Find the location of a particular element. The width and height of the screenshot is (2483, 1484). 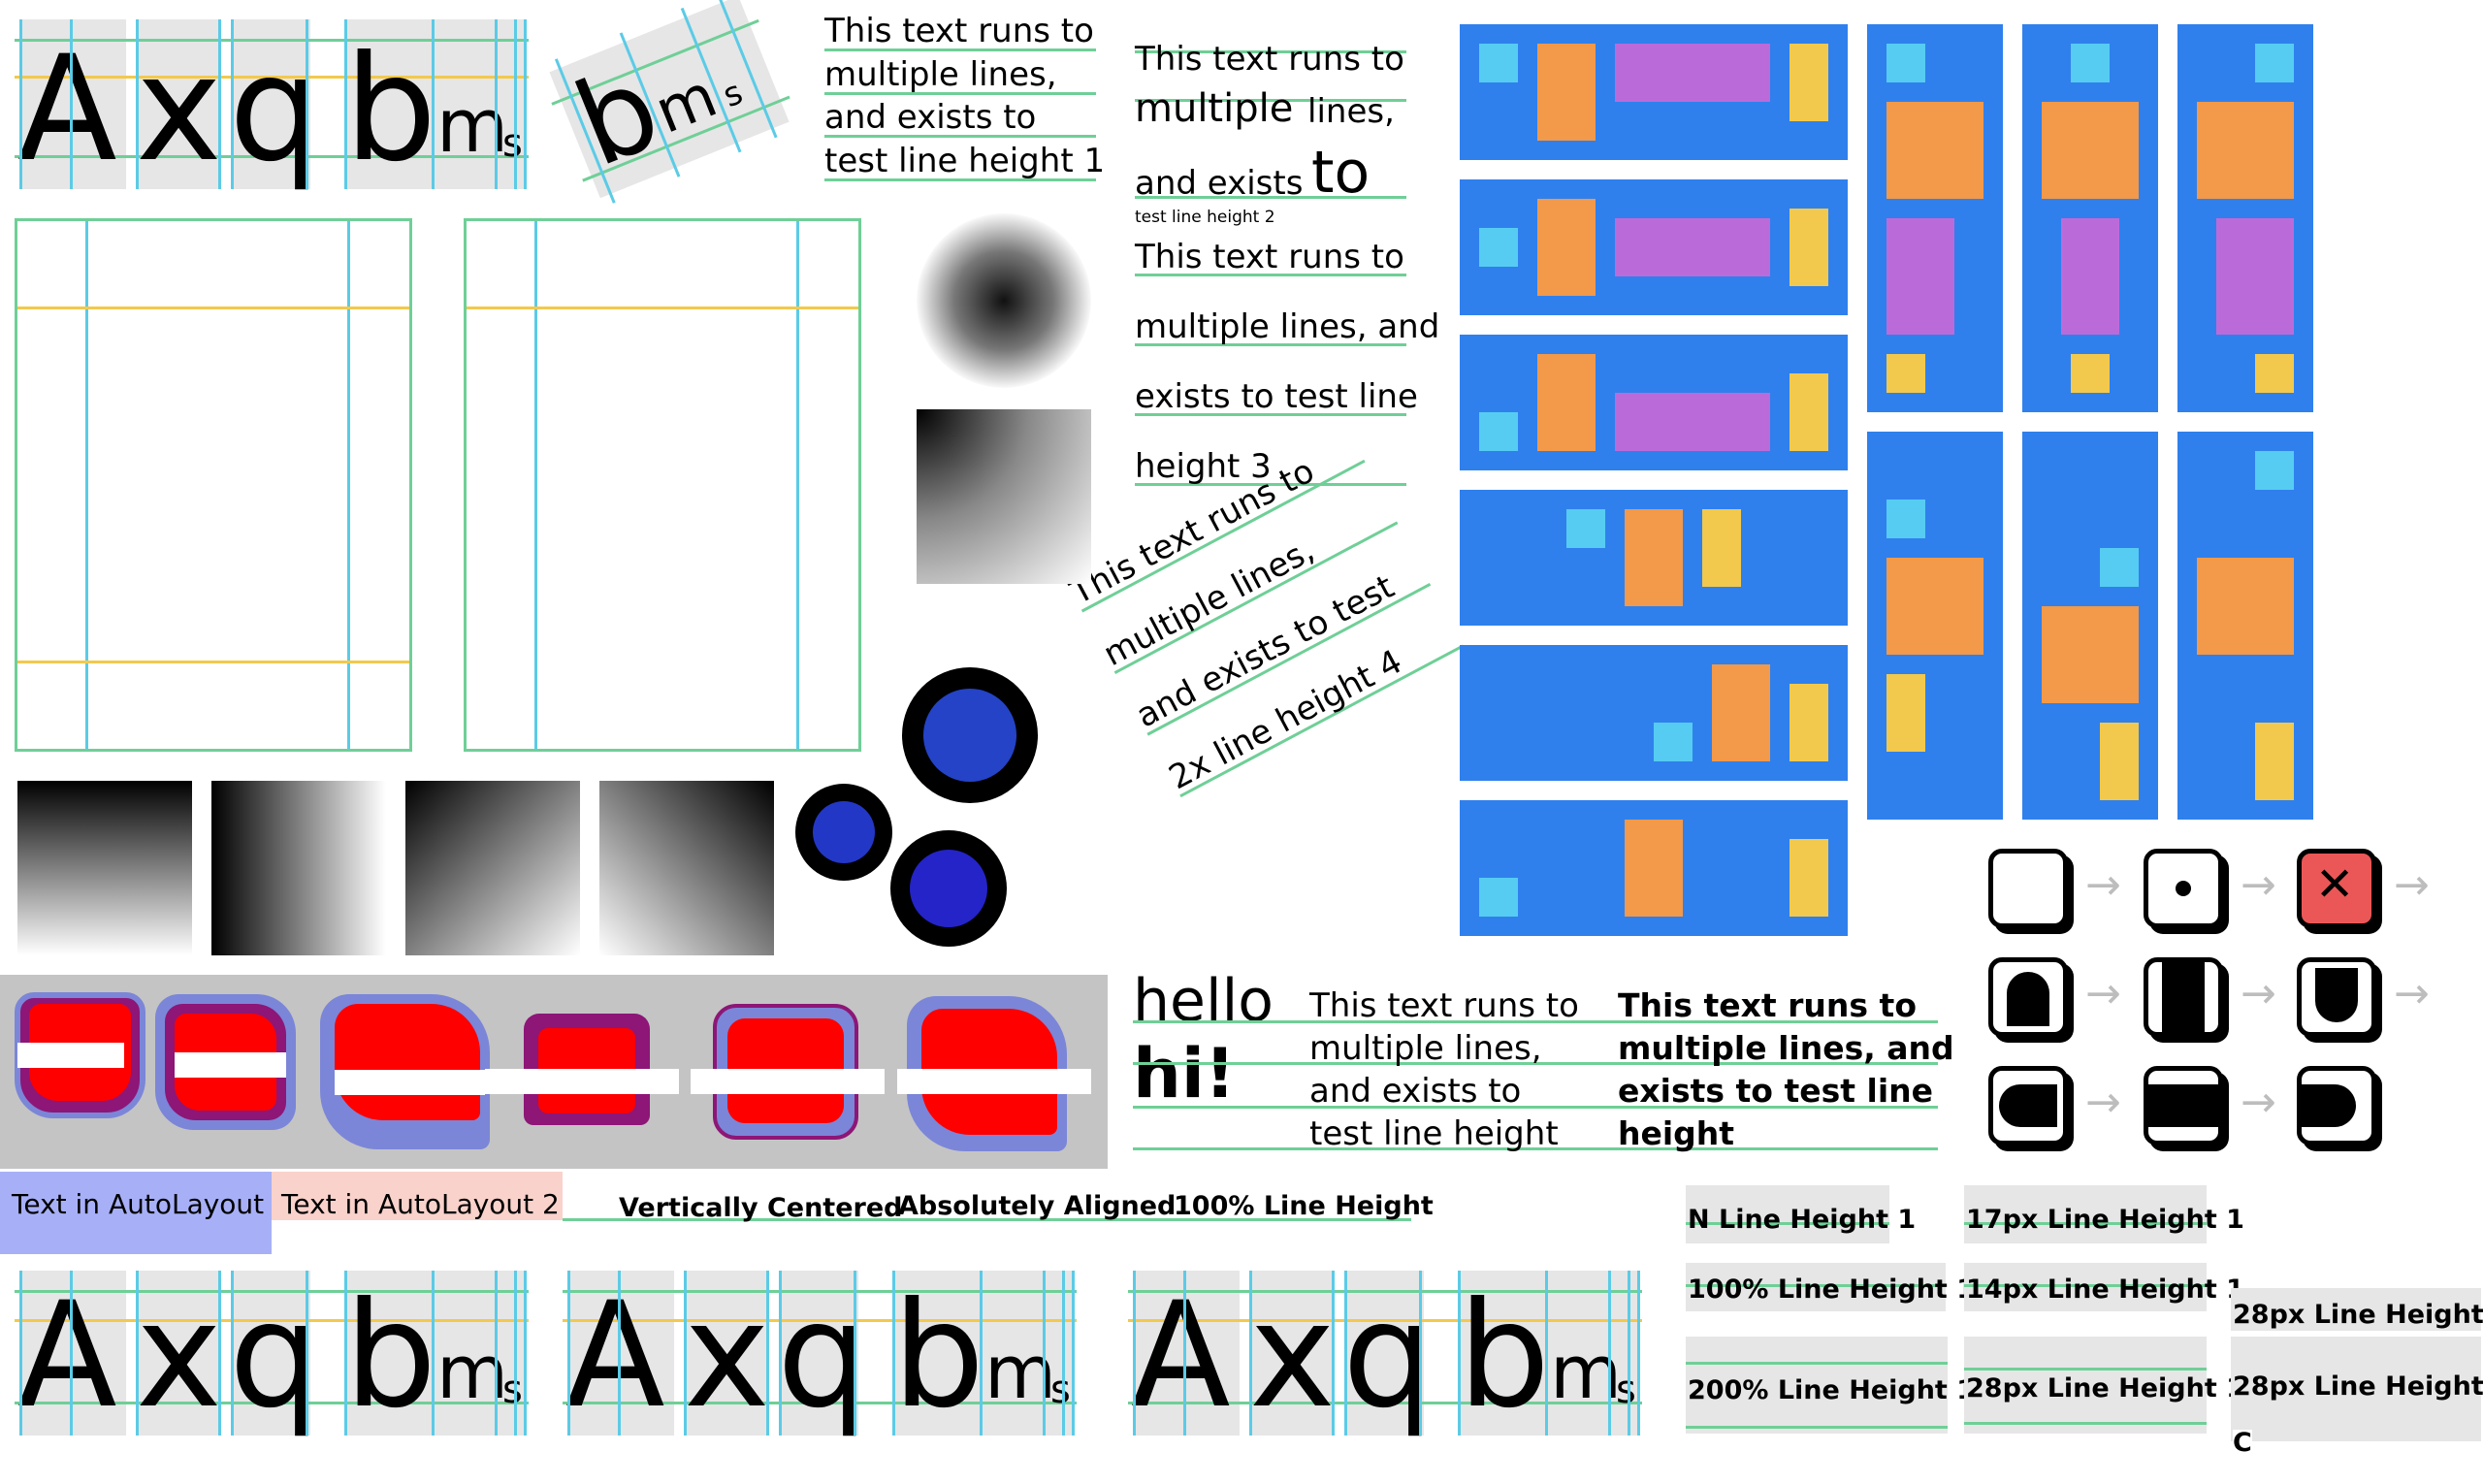

card-h6 is located at coordinates (1654, 868).